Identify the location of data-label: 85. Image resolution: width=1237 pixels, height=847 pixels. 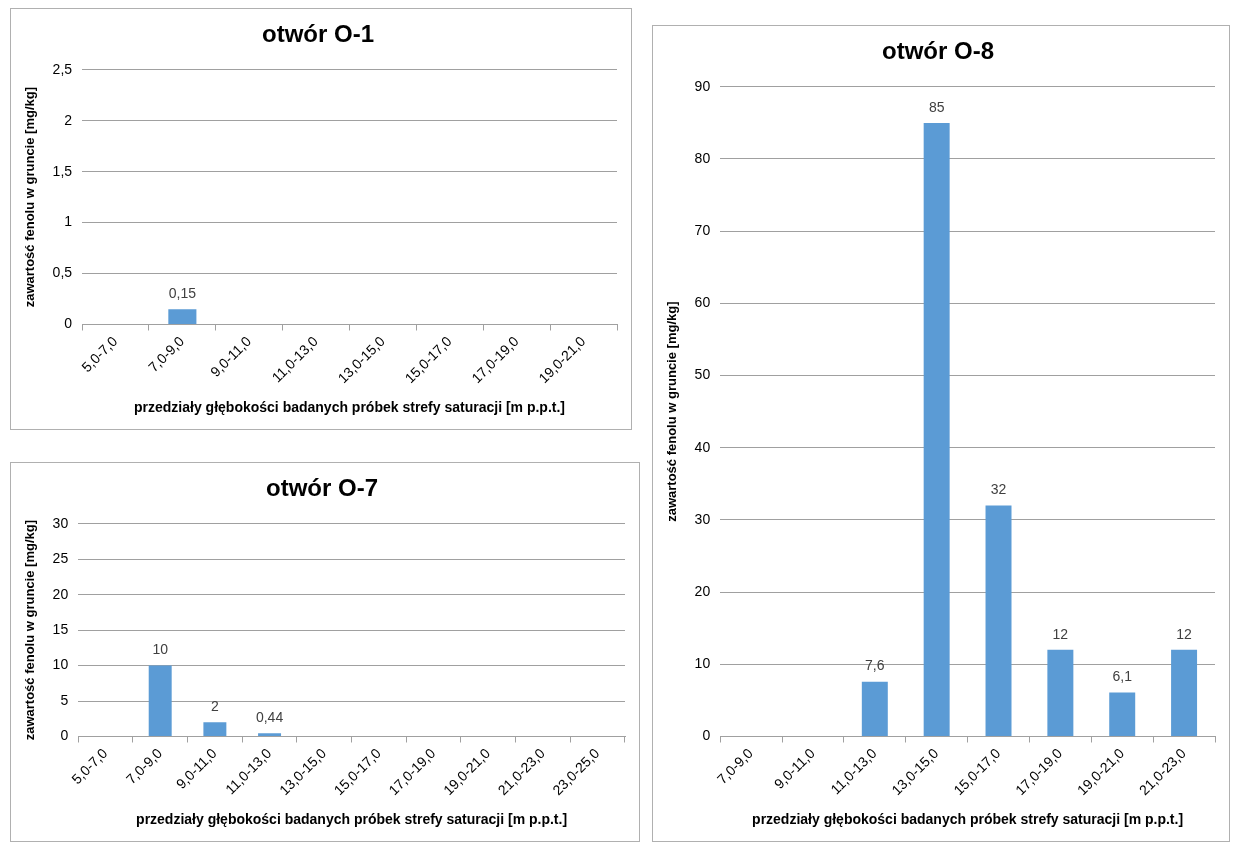
(936, 106).